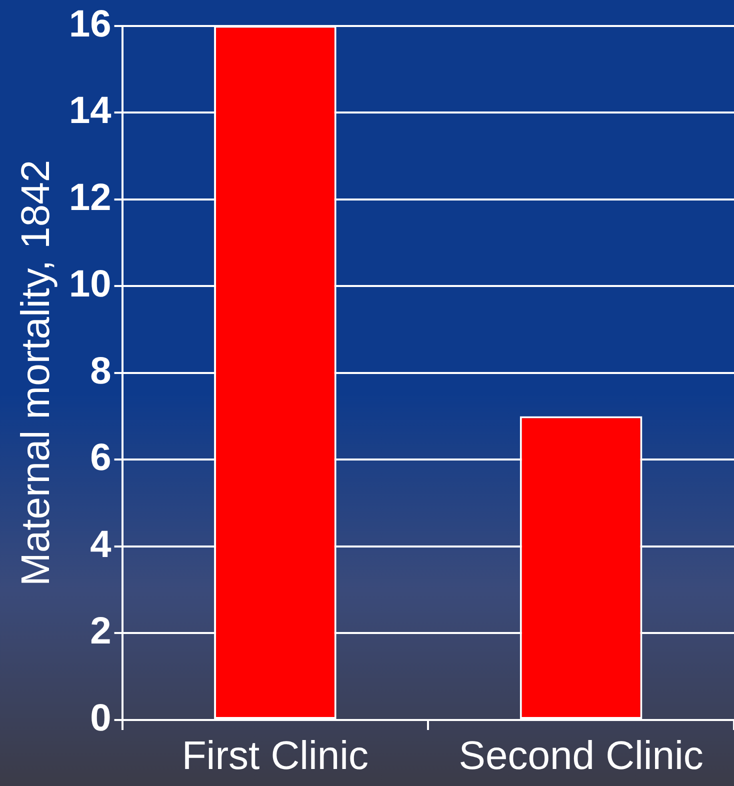 This screenshot has width=734, height=786. What do you see at coordinates (581, 756) in the screenshot?
I see `x-tick-label: Second Clinic` at bounding box center [581, 756].